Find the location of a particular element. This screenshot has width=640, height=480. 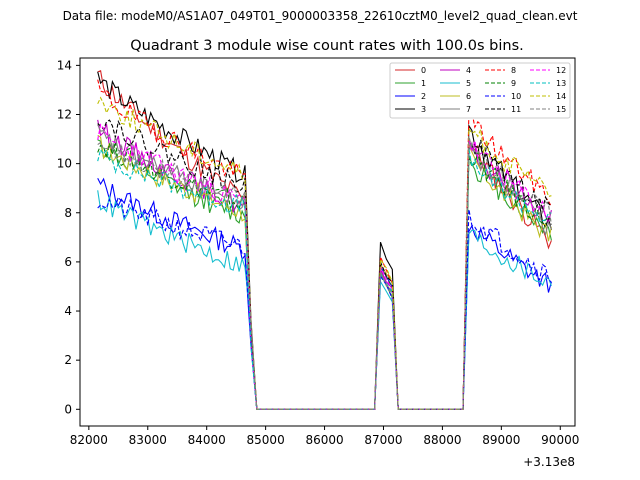

legend-label-9: 9 is located at coordinates (513, 83).